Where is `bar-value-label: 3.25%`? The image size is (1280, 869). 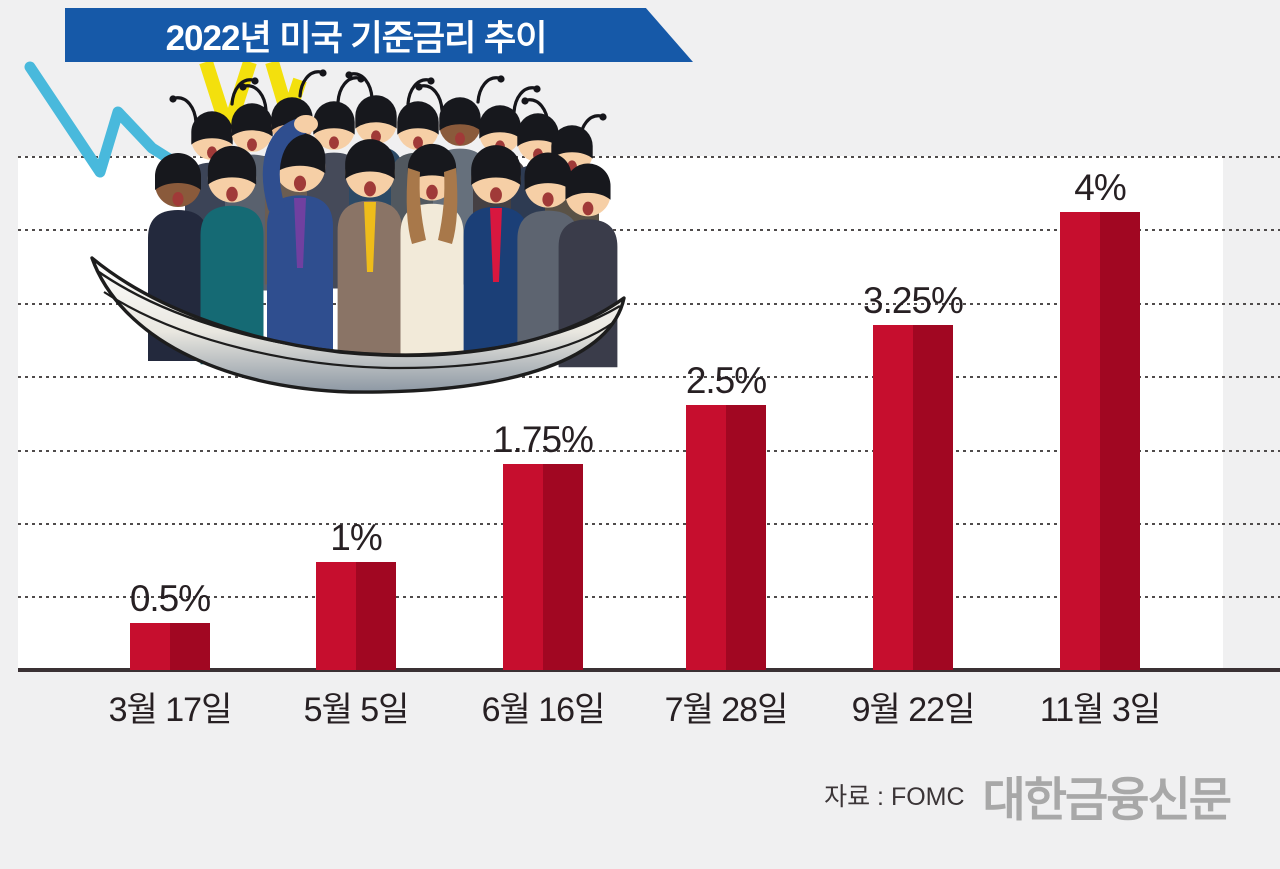
bar-value-label: 3.25% is located at coordinates (913, 300).